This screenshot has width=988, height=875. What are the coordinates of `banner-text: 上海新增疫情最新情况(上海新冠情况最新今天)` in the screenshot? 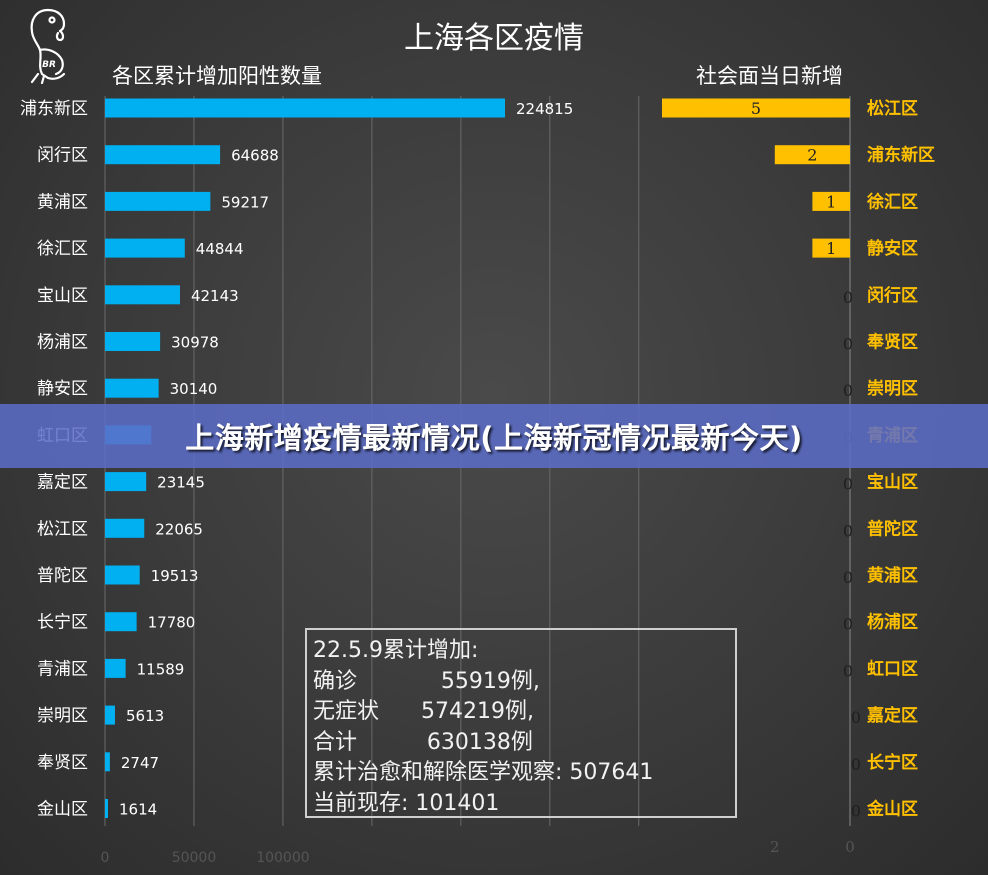 It's located at (494, 438).